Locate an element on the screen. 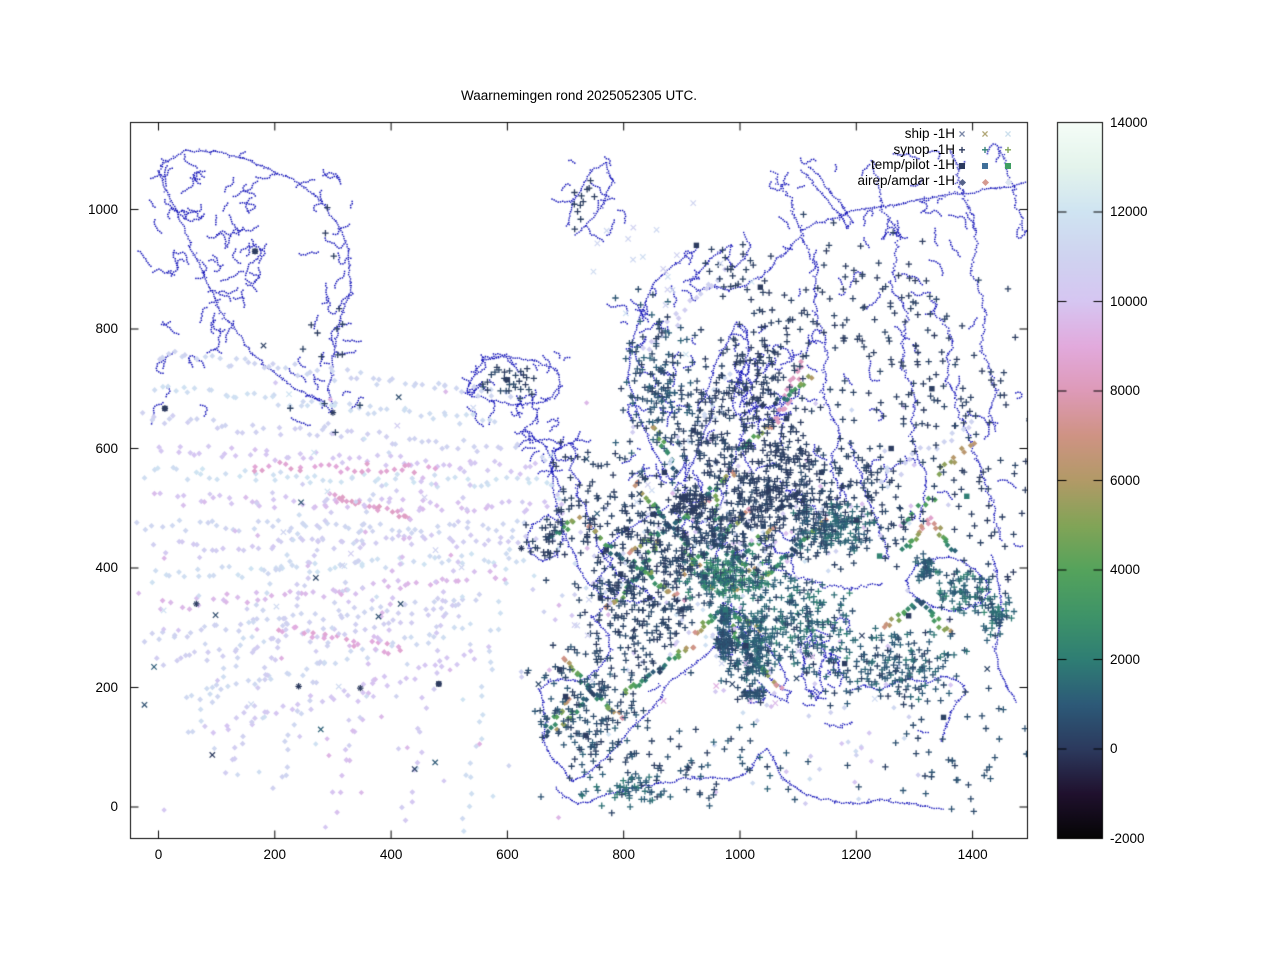 The image size is (1280, 960). legend-item-temppilot: temp/pilot -1H is located at coordinates (825, 165).